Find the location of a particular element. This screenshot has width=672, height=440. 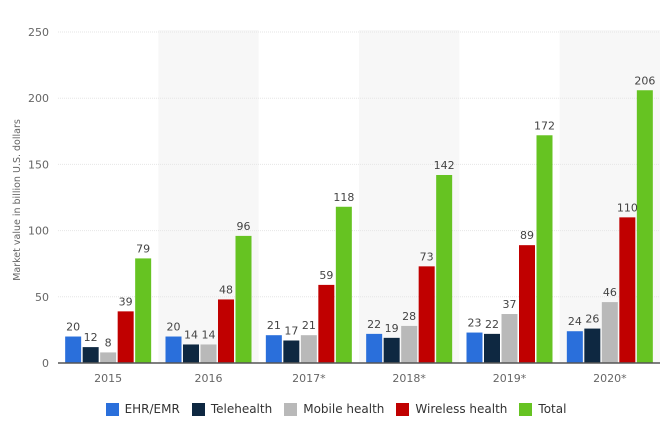

legend-item: Wireless health is located at coordinates (451, 409).